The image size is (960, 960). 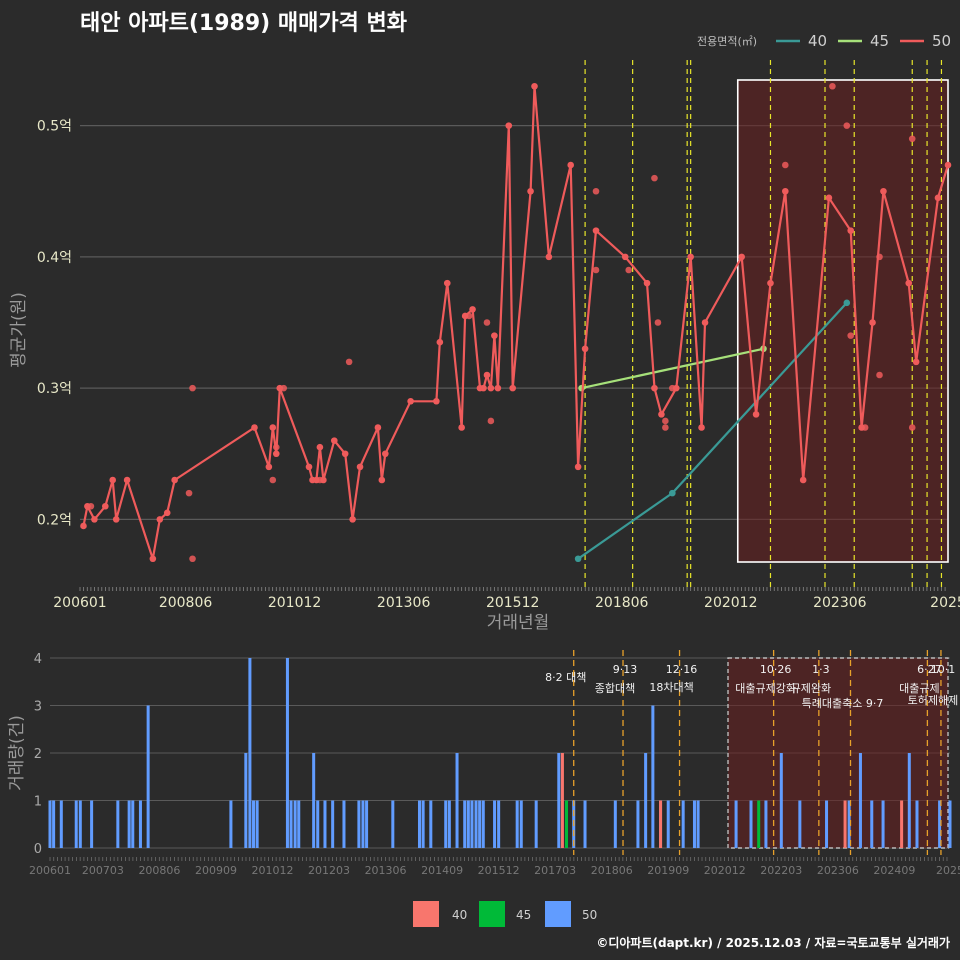 What do you see at coordinates (79, 603) in the screenshot?
I see `x-tick-label: 200601` at bounding box center [79, 603].